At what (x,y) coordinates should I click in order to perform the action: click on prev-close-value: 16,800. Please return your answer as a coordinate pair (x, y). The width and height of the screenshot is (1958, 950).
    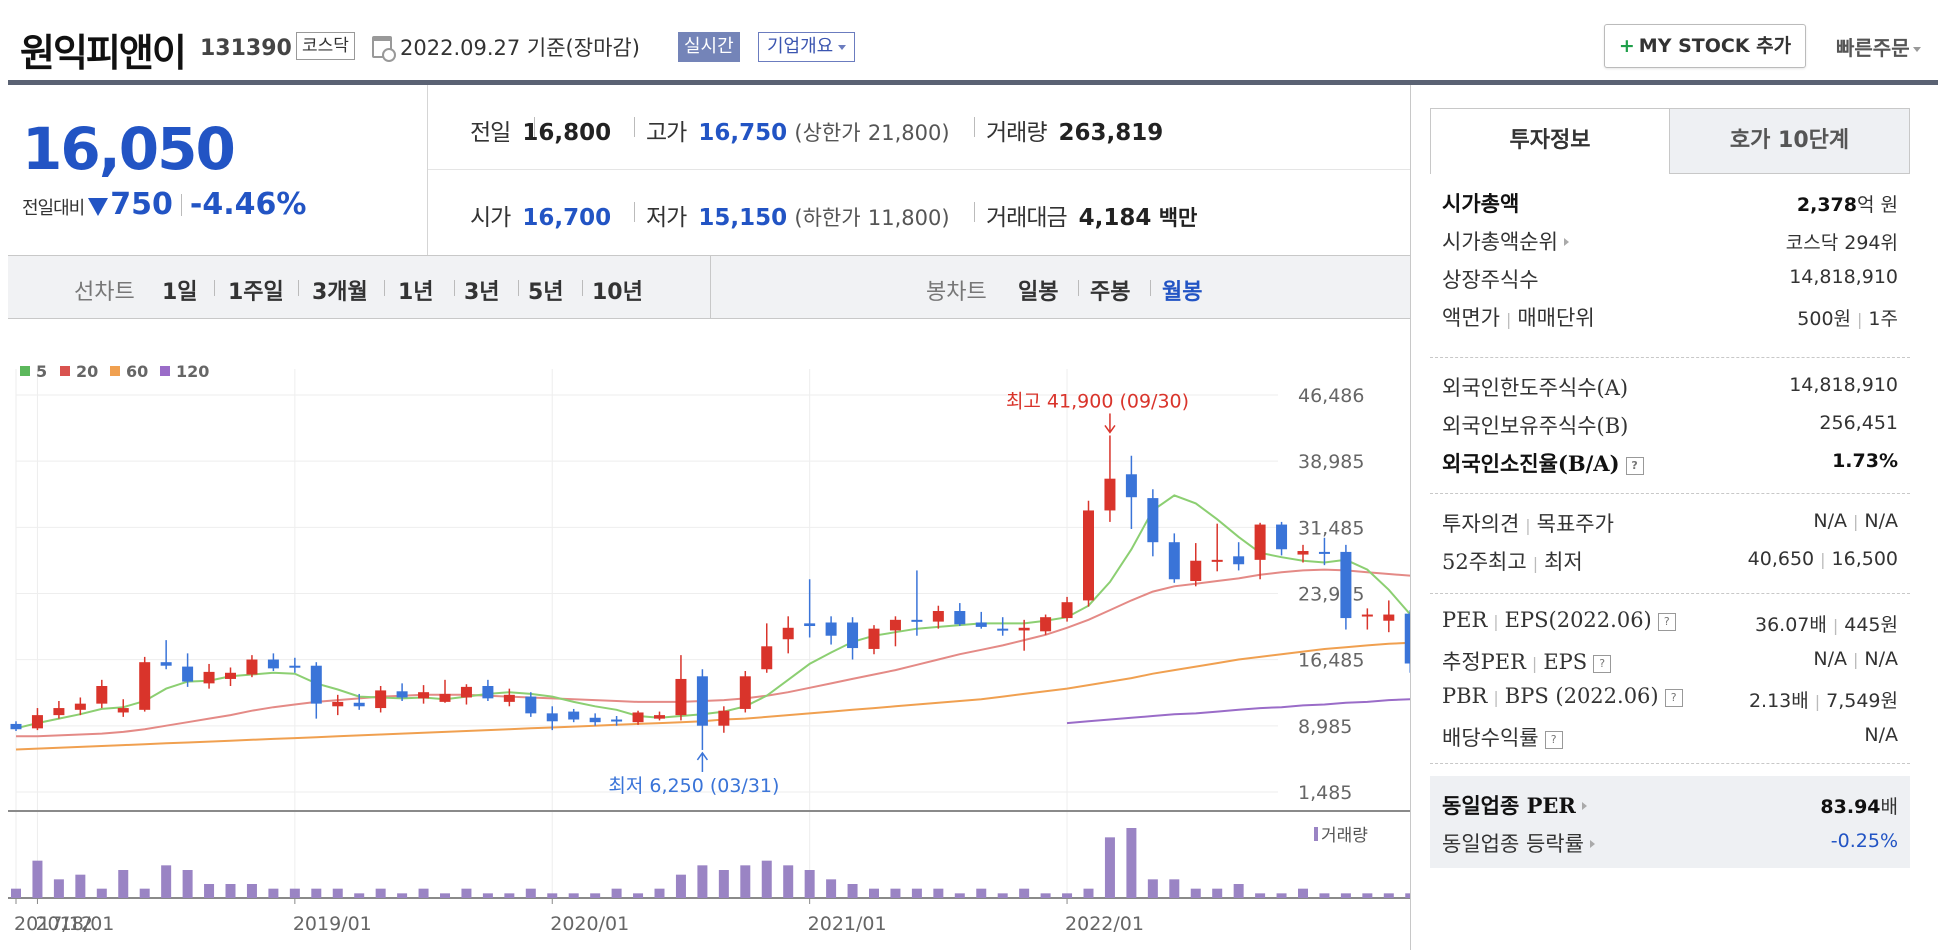
    Looking at the image, I should click on (567, 133).